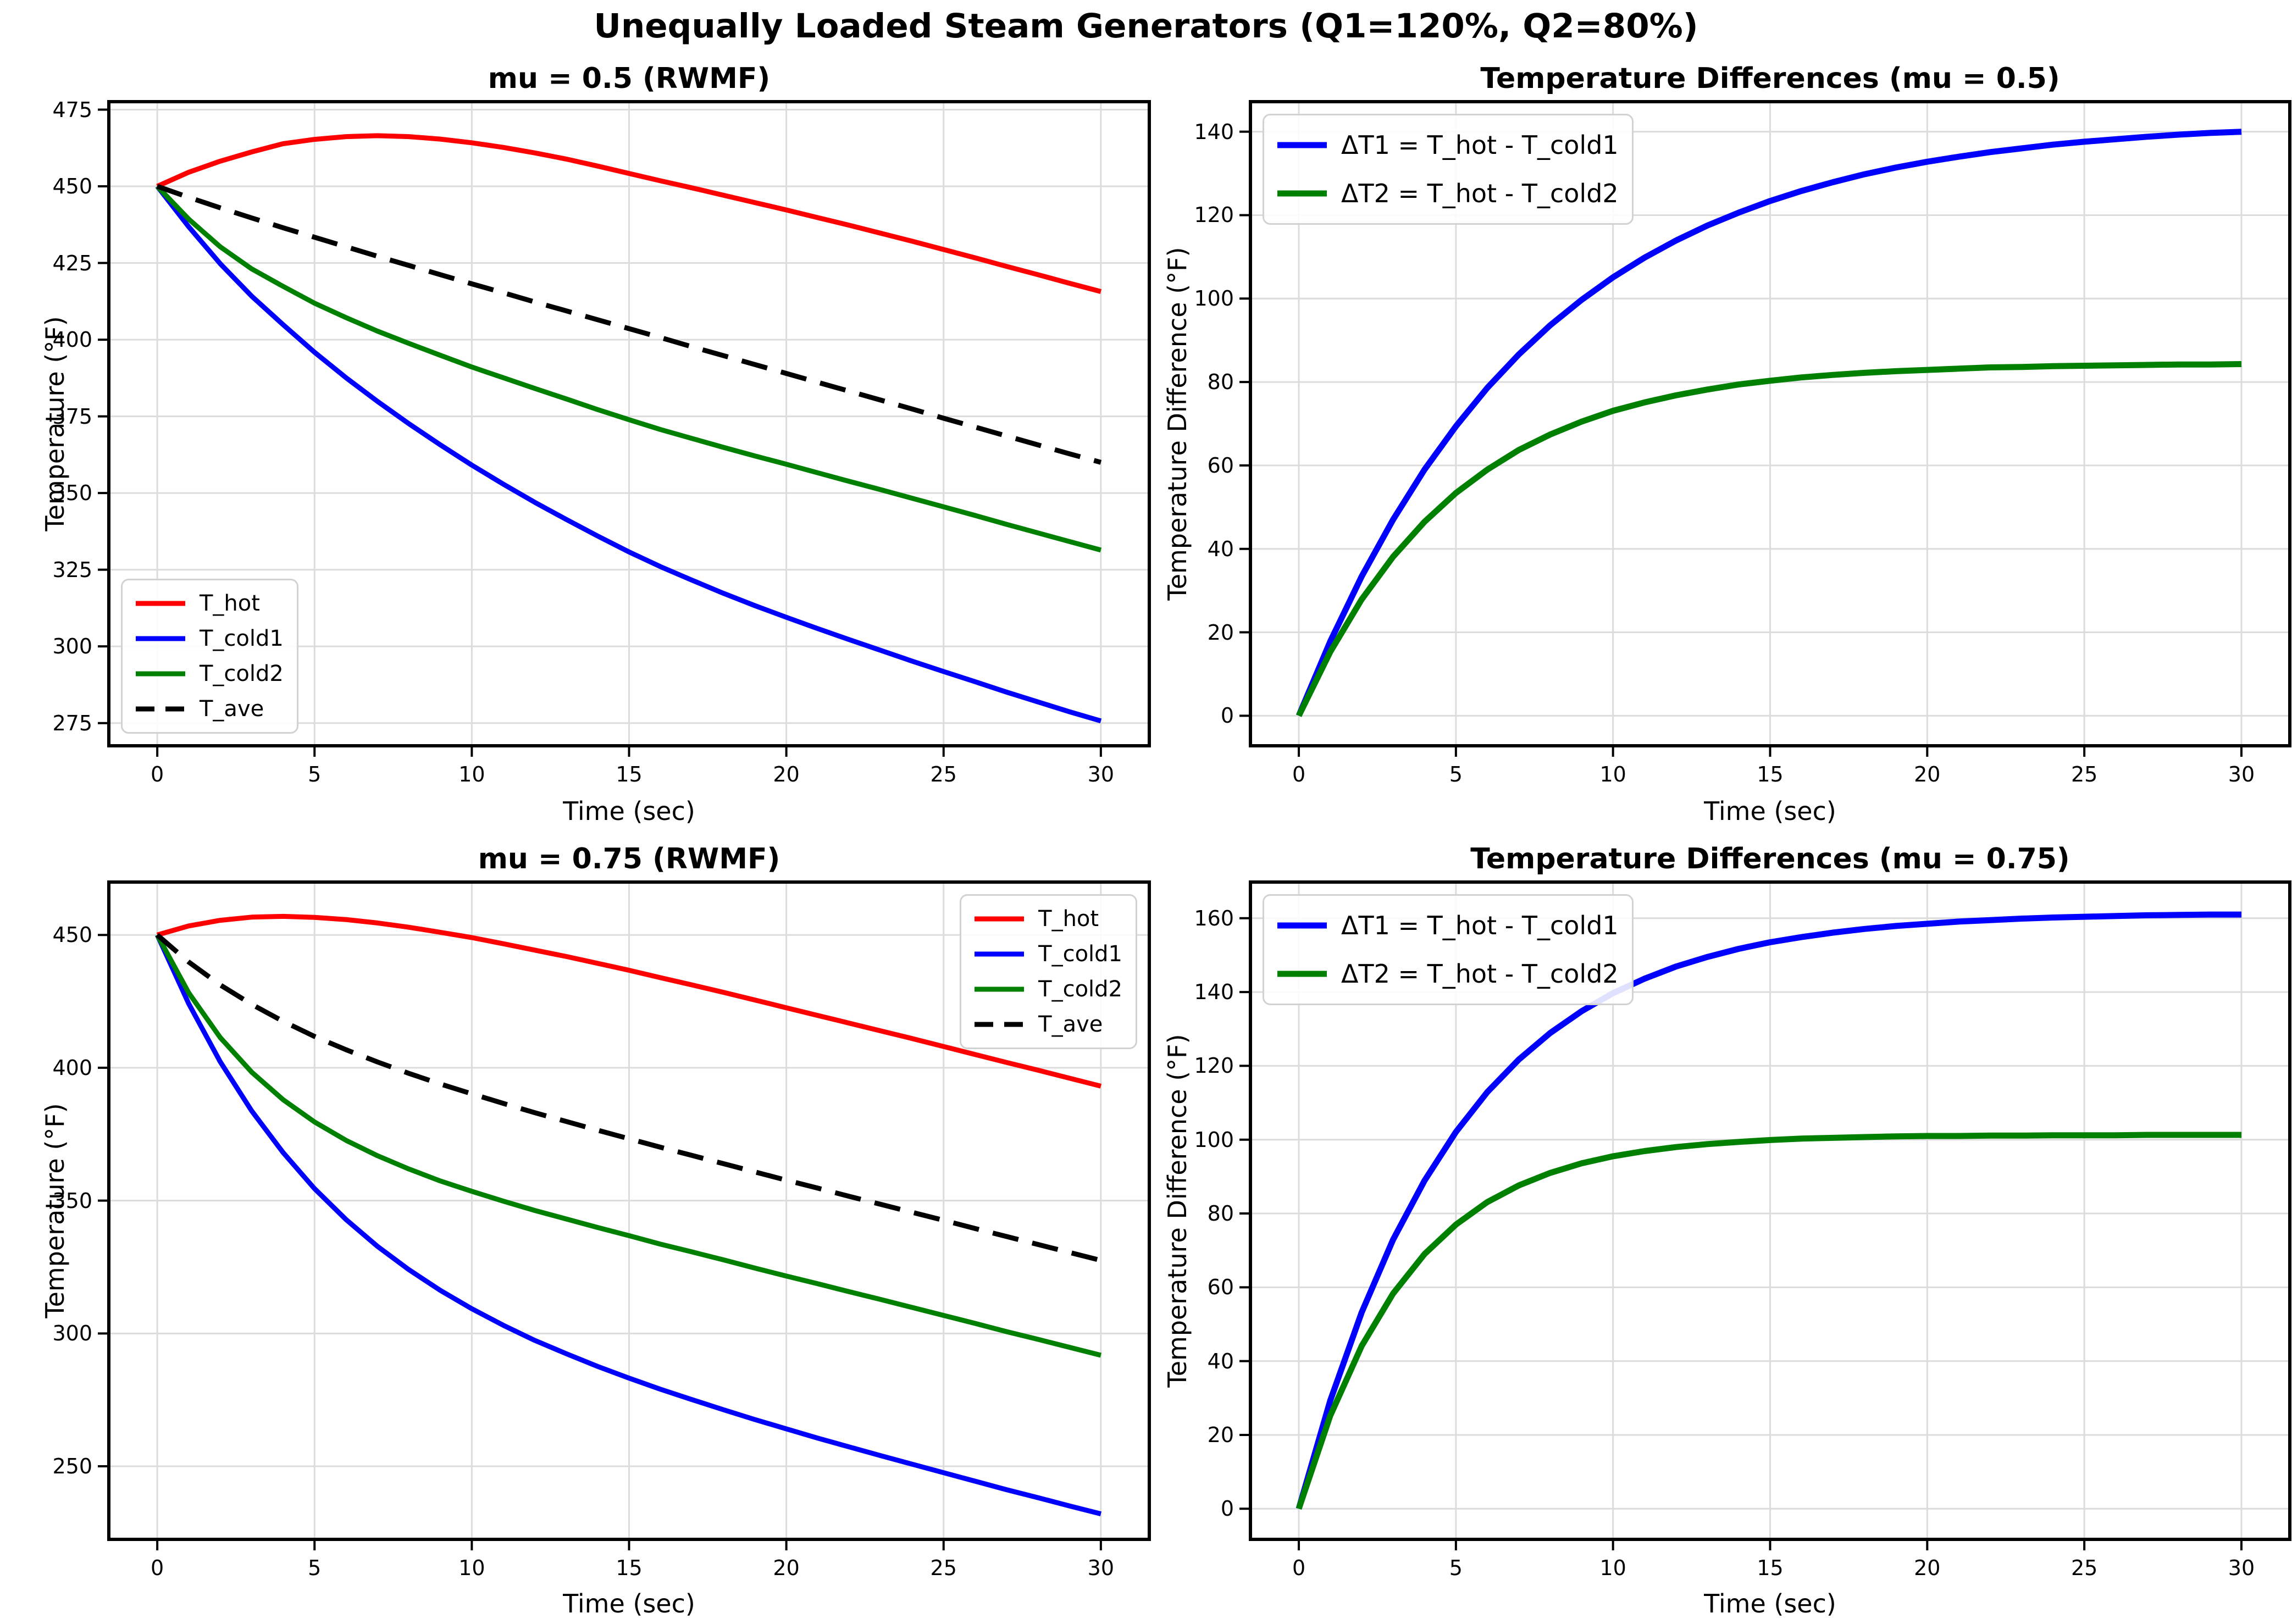 This screenshot has width=2292, height=1624. I want to click on subplot-4-ylabel: Temperature Difference (°F), so click(1177, 1211).